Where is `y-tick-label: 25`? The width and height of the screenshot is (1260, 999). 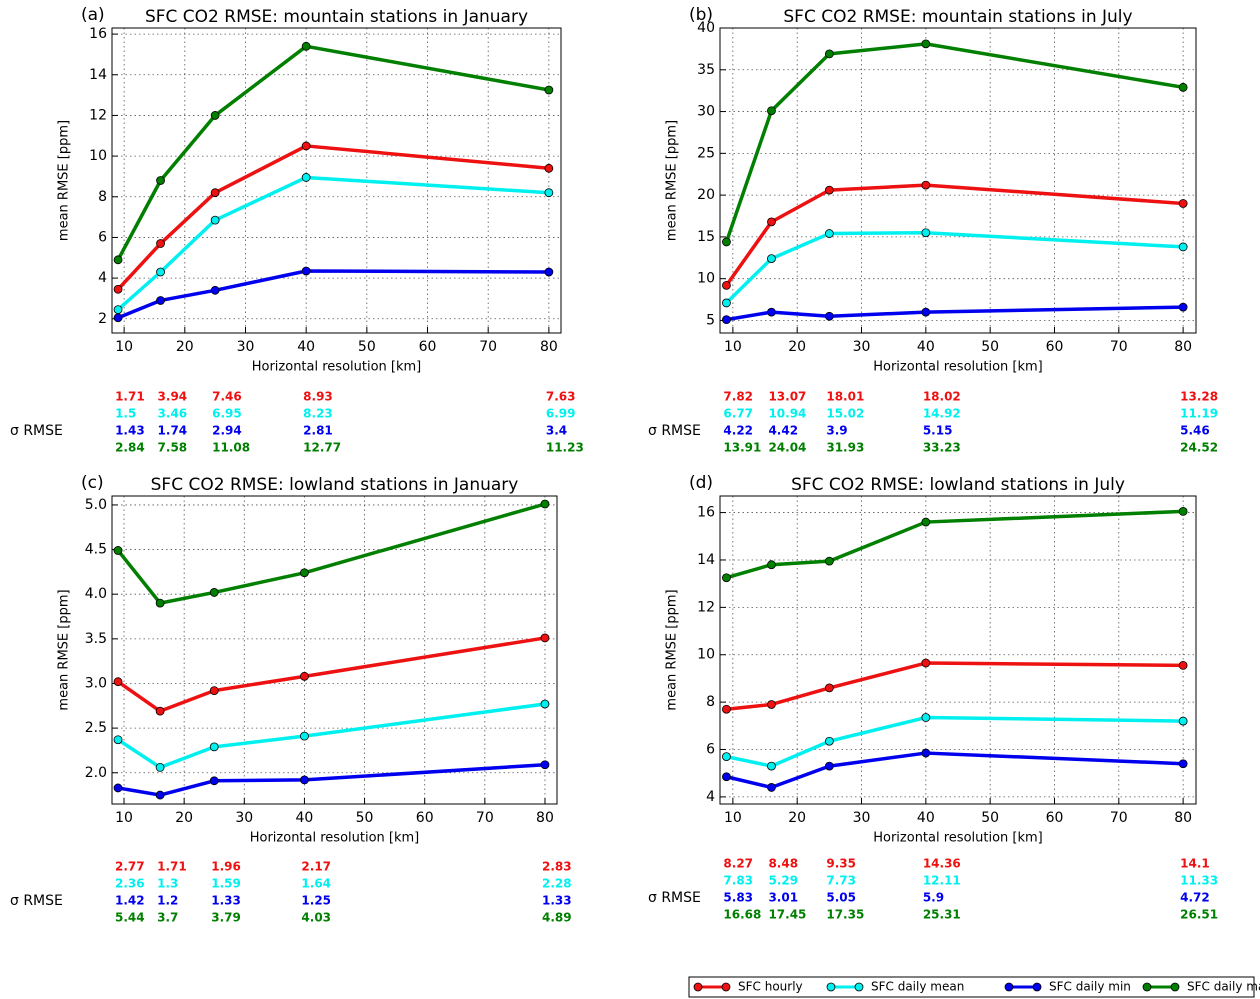
y-tick-label: 25 is located at coordinates (706, 153).